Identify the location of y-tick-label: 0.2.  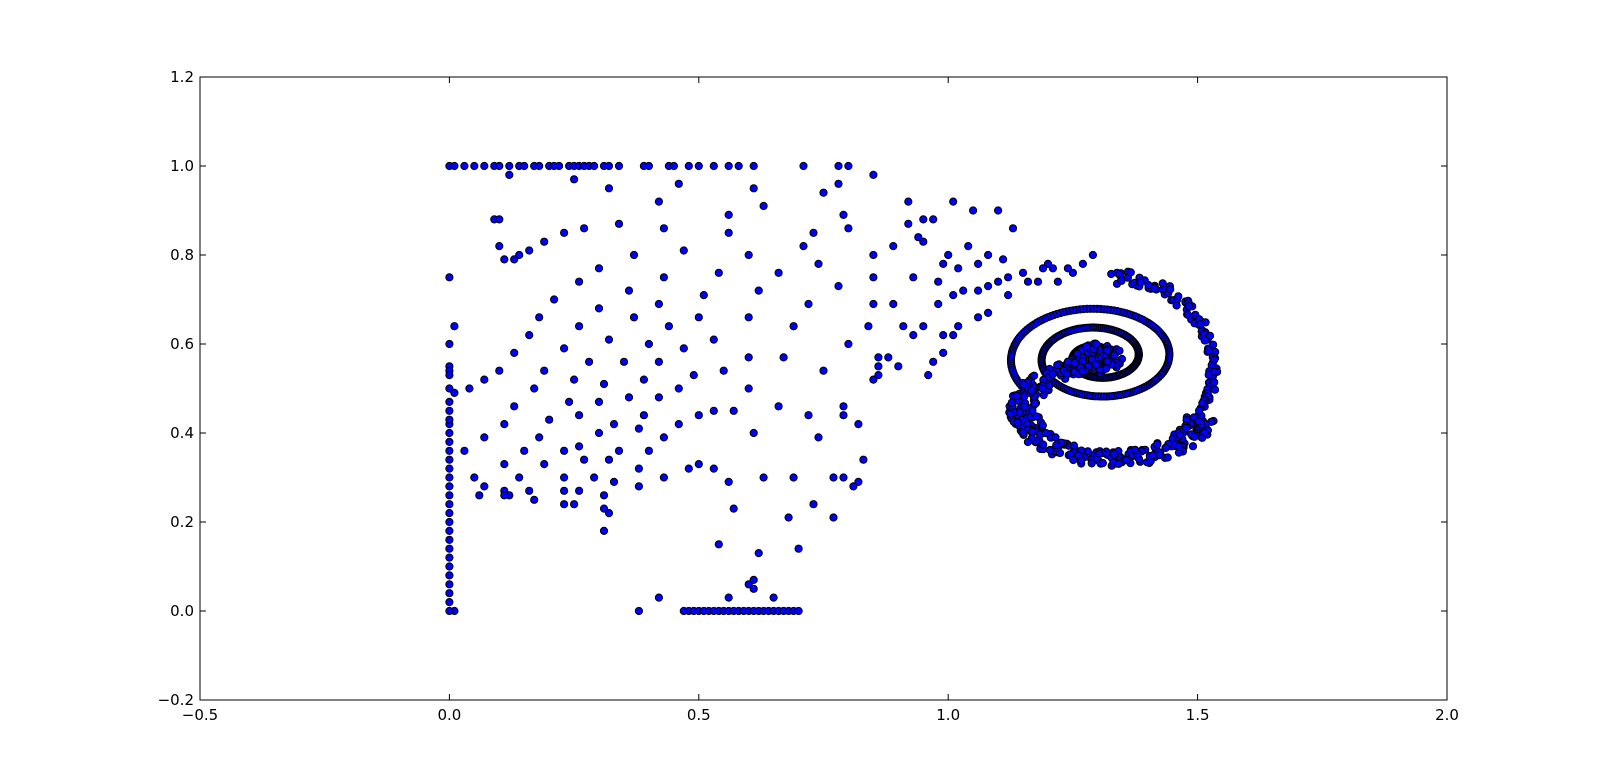
(182, 522).